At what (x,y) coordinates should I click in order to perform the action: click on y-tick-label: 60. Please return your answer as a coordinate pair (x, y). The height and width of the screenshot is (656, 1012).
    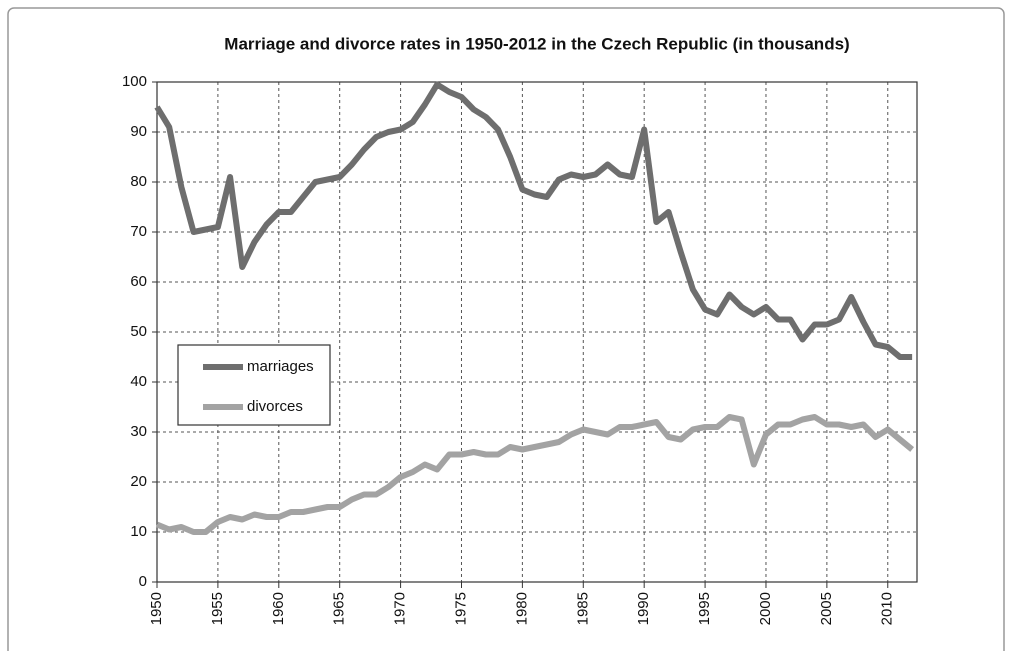
    Looking at the image, I should click on (138, 281).